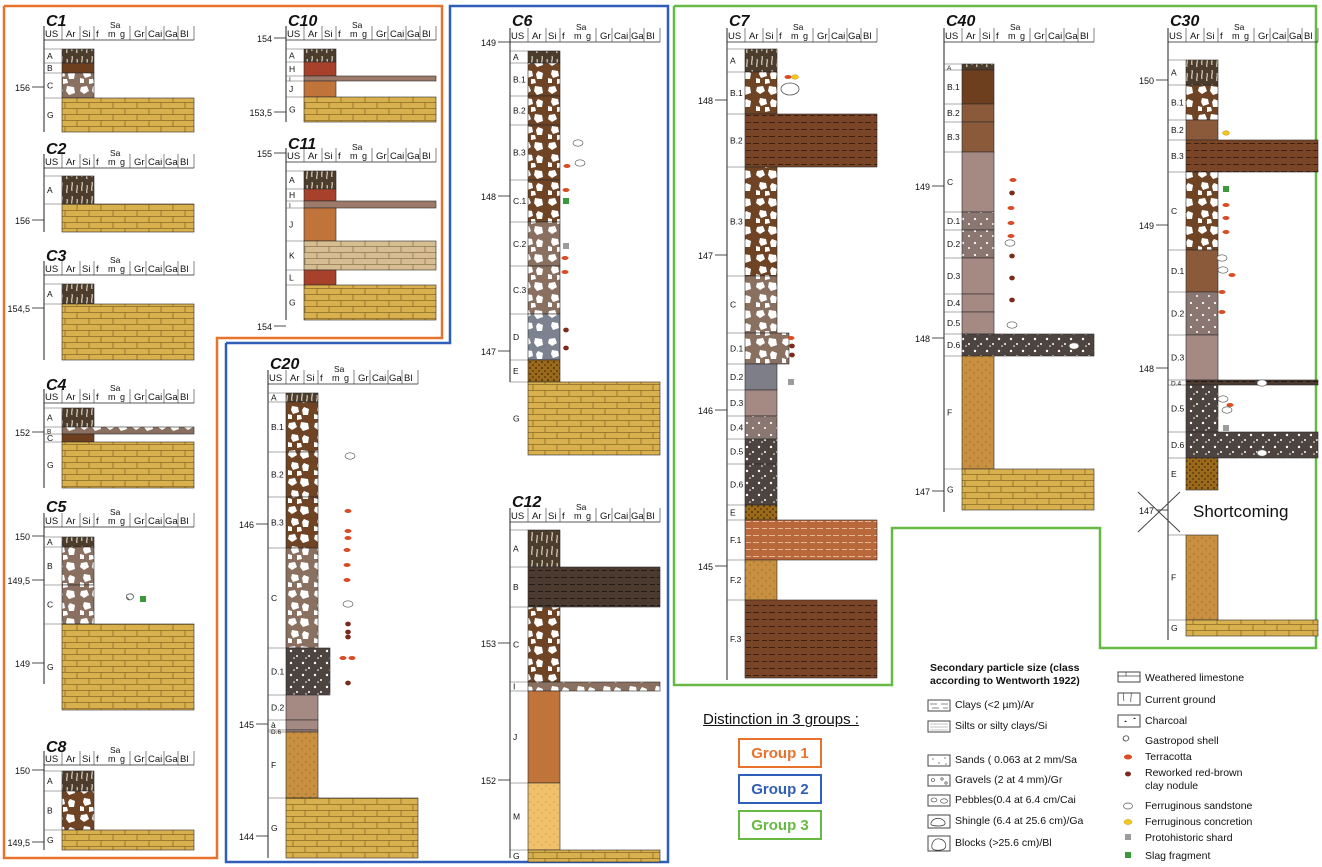 This screenshot has height=867, width=1322. I want to click on unit-label: J, so click(291, 89).